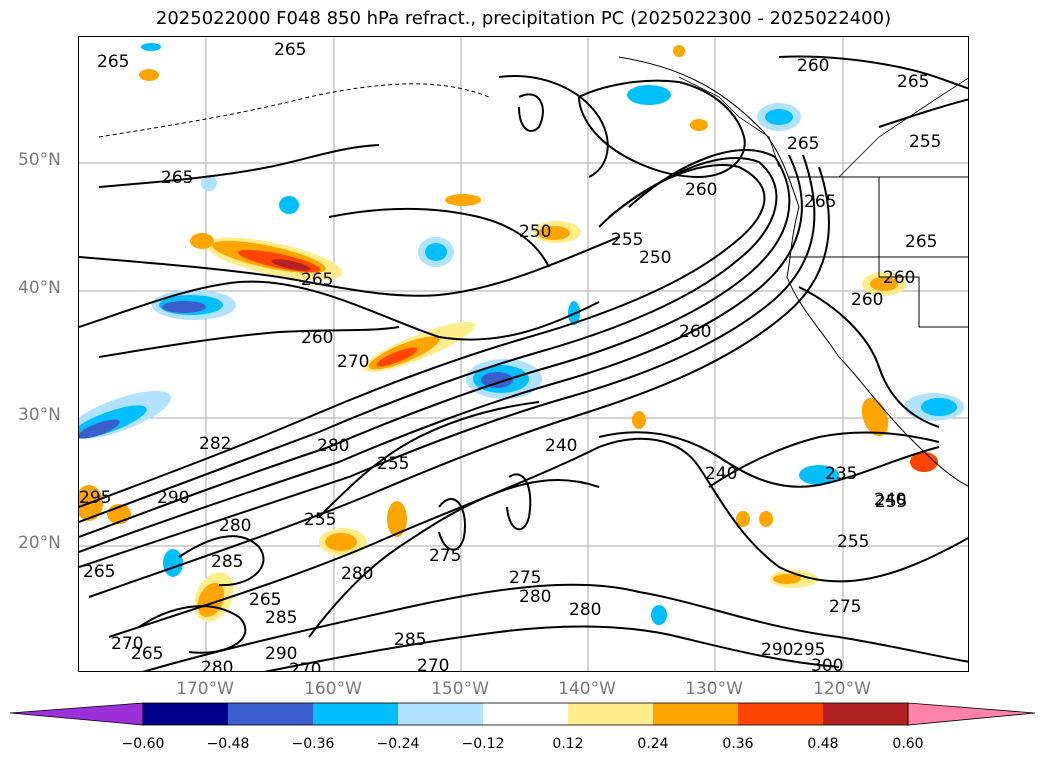 This screenshot has width=1047, height=765. What do you see at coordinates (908, 744) in the screenshot?
I see `colorbar-tick: 0.60` at bounding box center [908, 744].